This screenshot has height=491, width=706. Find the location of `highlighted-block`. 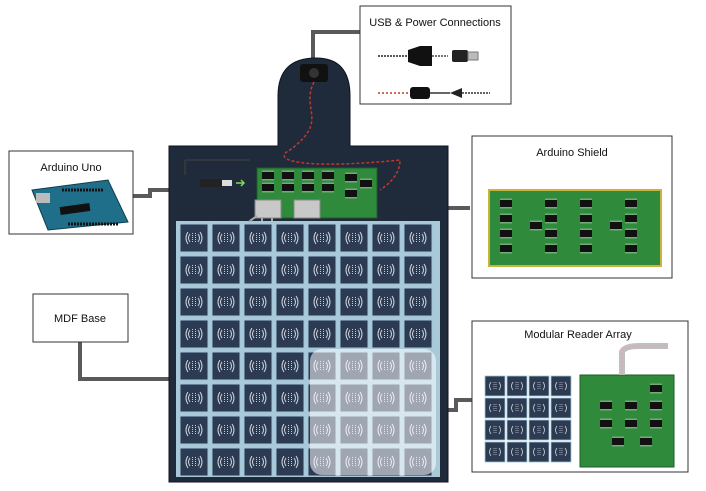

highlighted-block is located at coordinates (373, 412).